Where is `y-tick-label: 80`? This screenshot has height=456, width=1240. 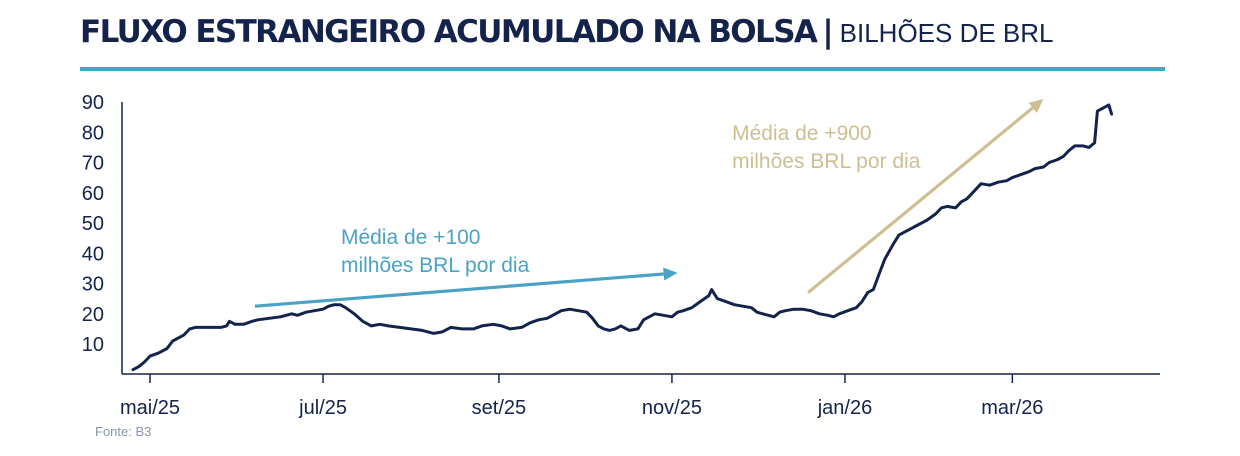 y-tick-label: 80 is located at coordinates (93, 133).